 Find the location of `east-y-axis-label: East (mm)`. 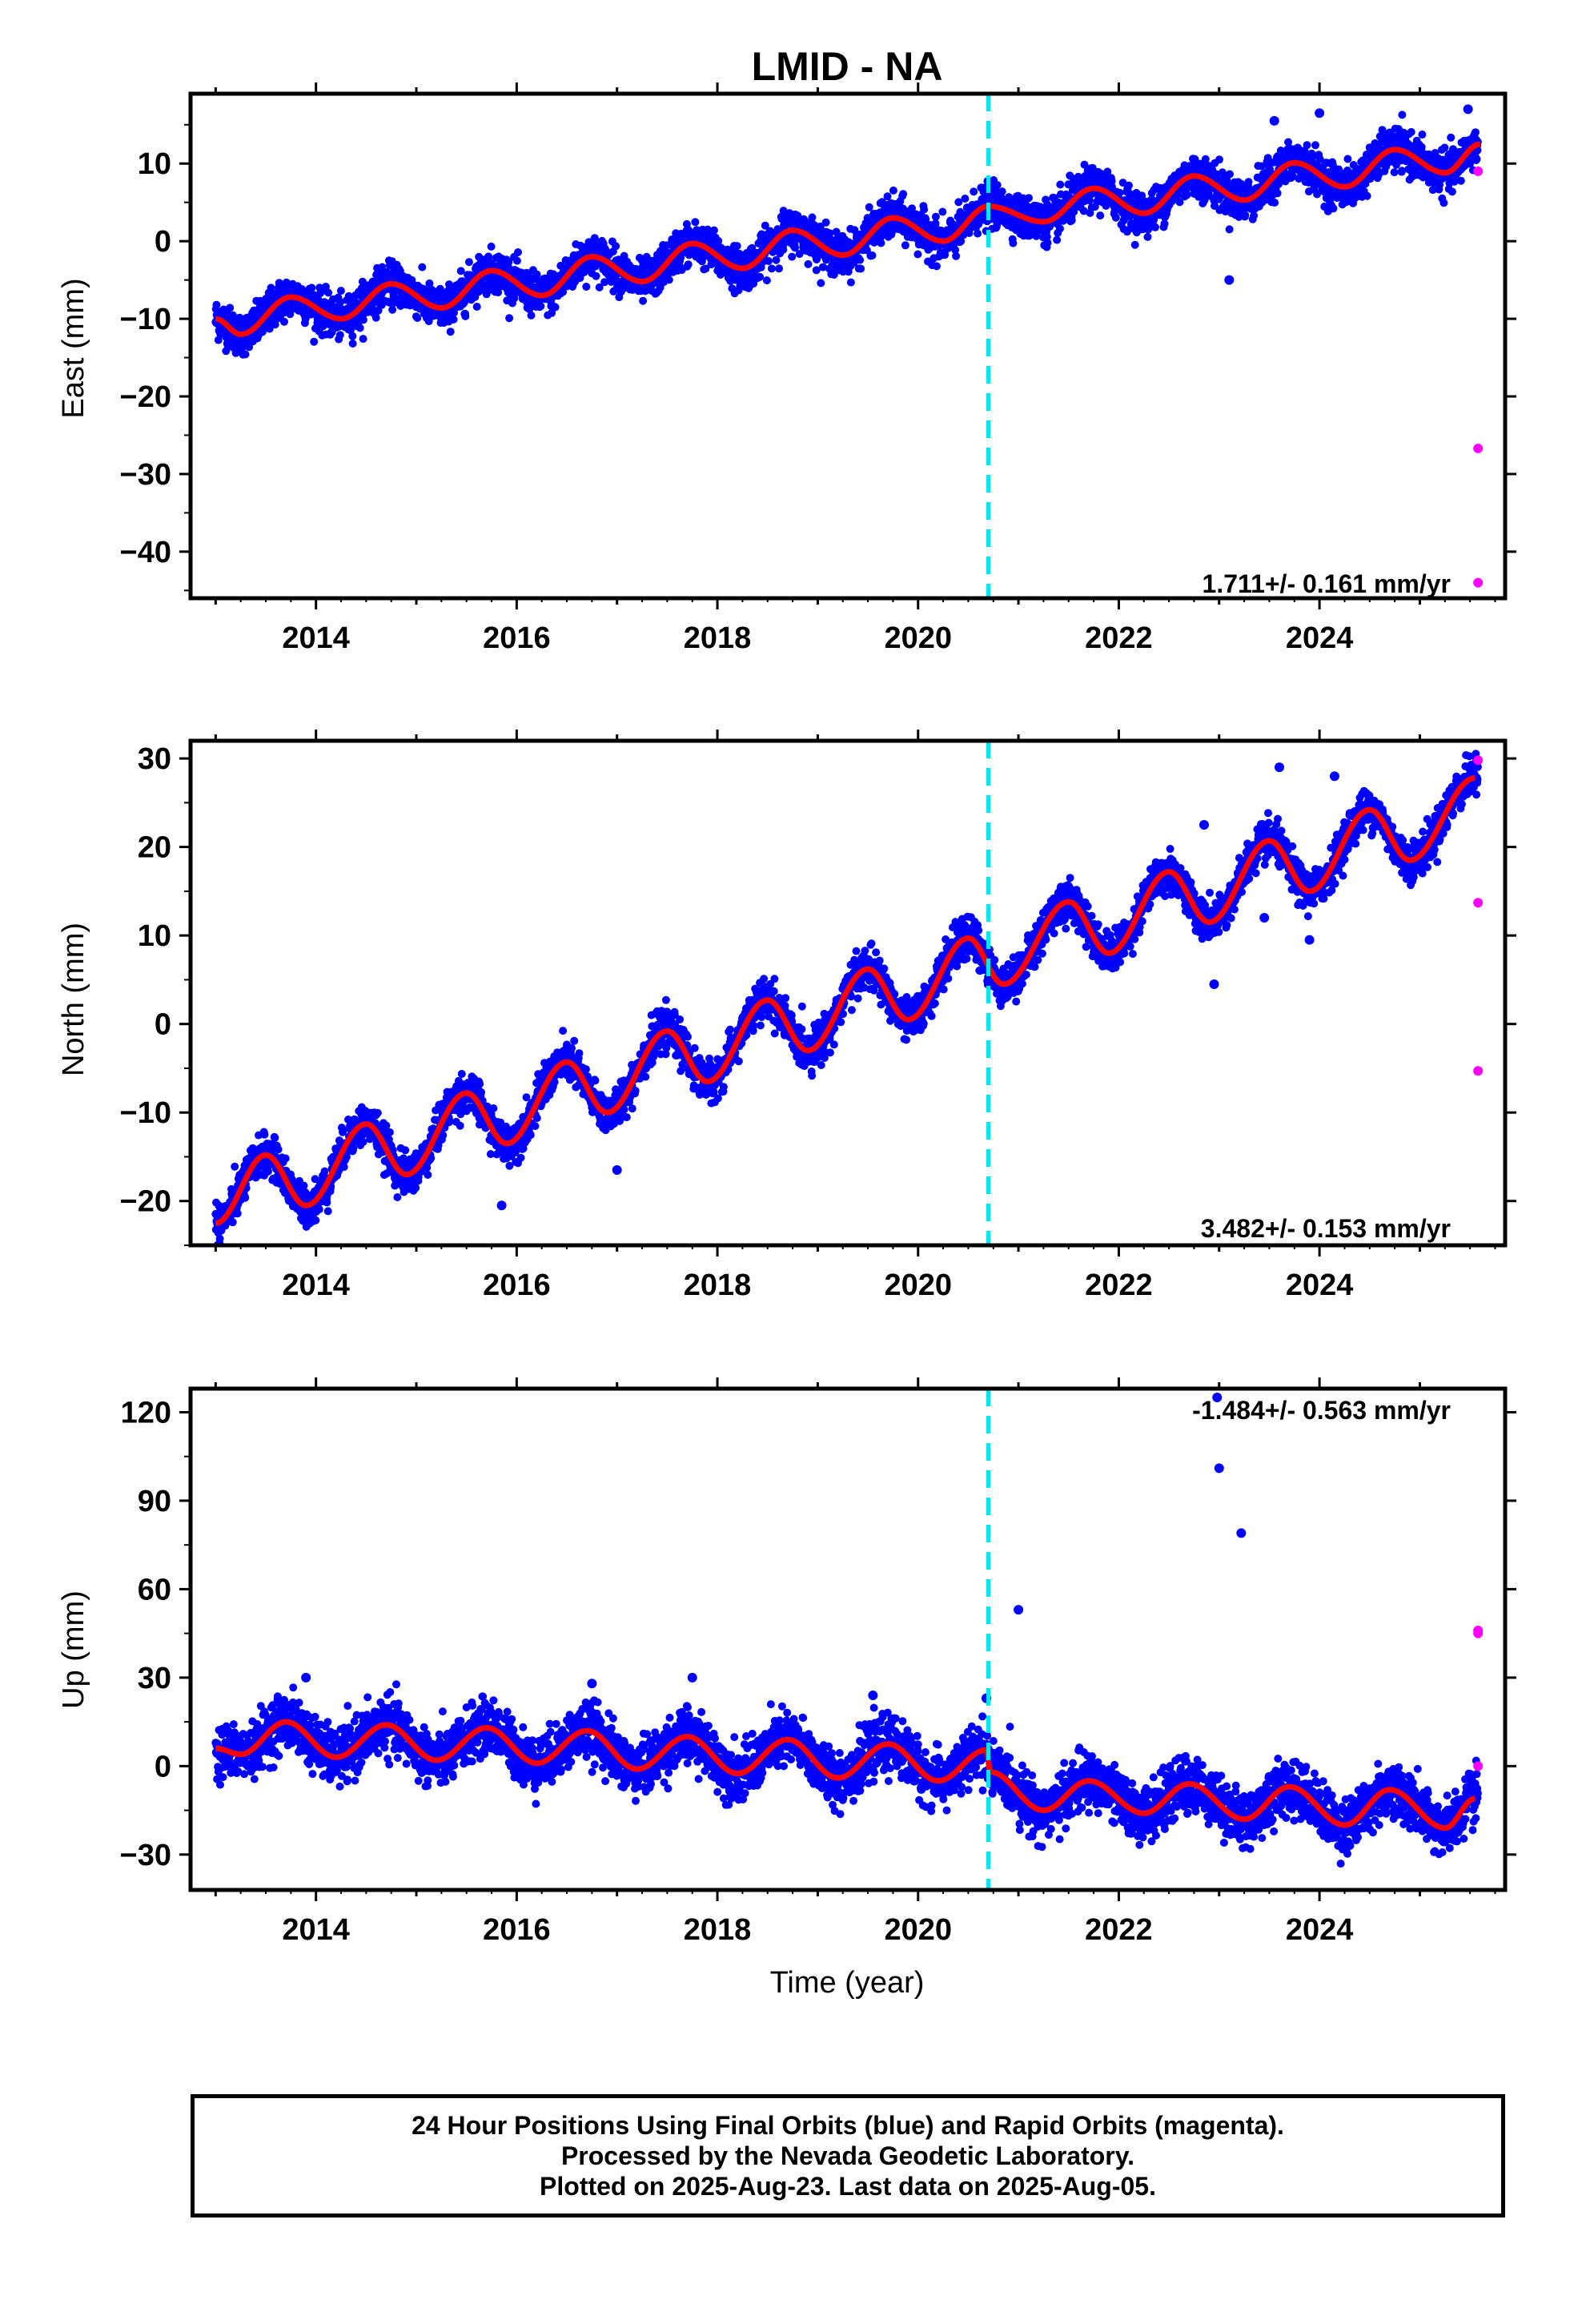

east-y-axis-label: East (mm) is located at coordinates (74, 348).